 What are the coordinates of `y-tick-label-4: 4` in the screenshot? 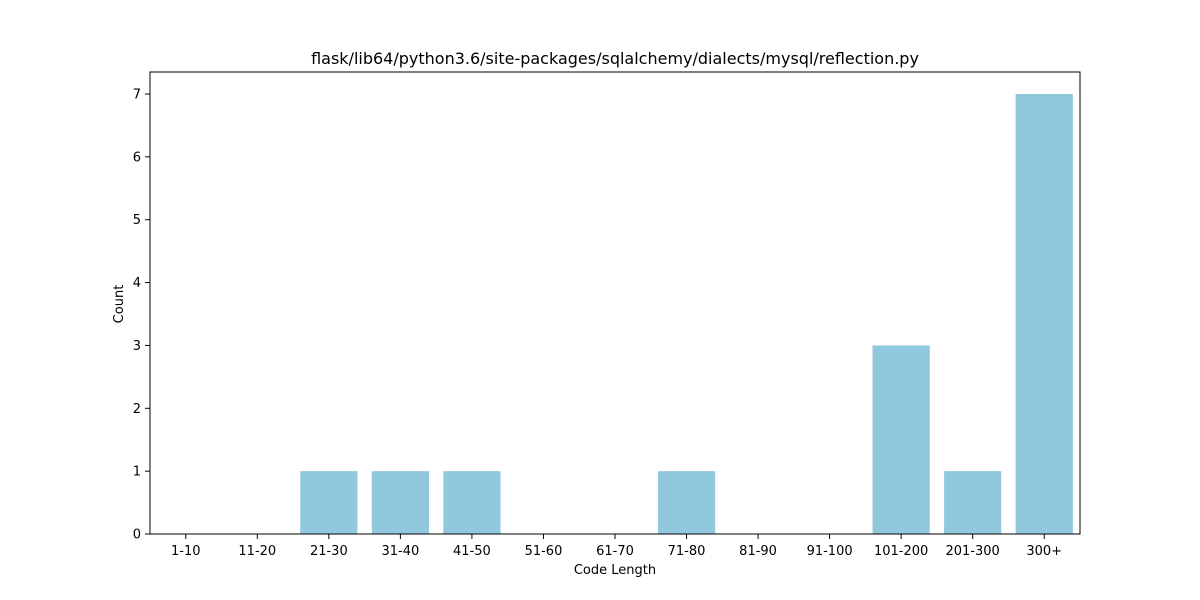 It's located at (137, 283).